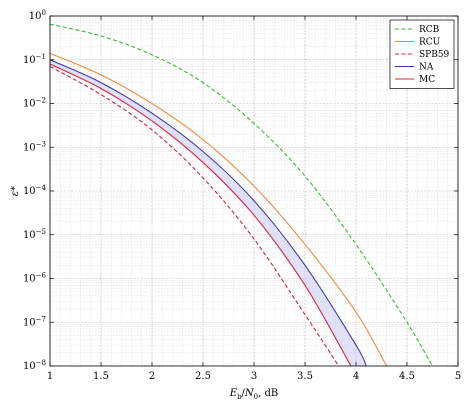 The height and width of the screenshot is (408, 474). Describe the element at coordinates (426, 68) in the screenshot. I see `legend-label-na: NA` at that location.